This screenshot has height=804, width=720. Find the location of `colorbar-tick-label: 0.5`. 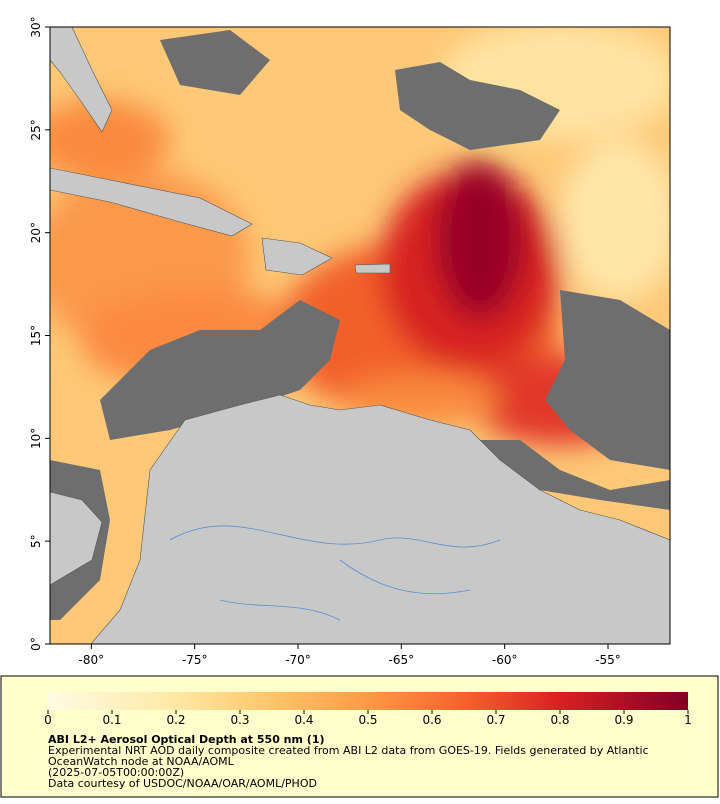

colorbar-tick-label: 0.5 is located at coordinates (367, 720).